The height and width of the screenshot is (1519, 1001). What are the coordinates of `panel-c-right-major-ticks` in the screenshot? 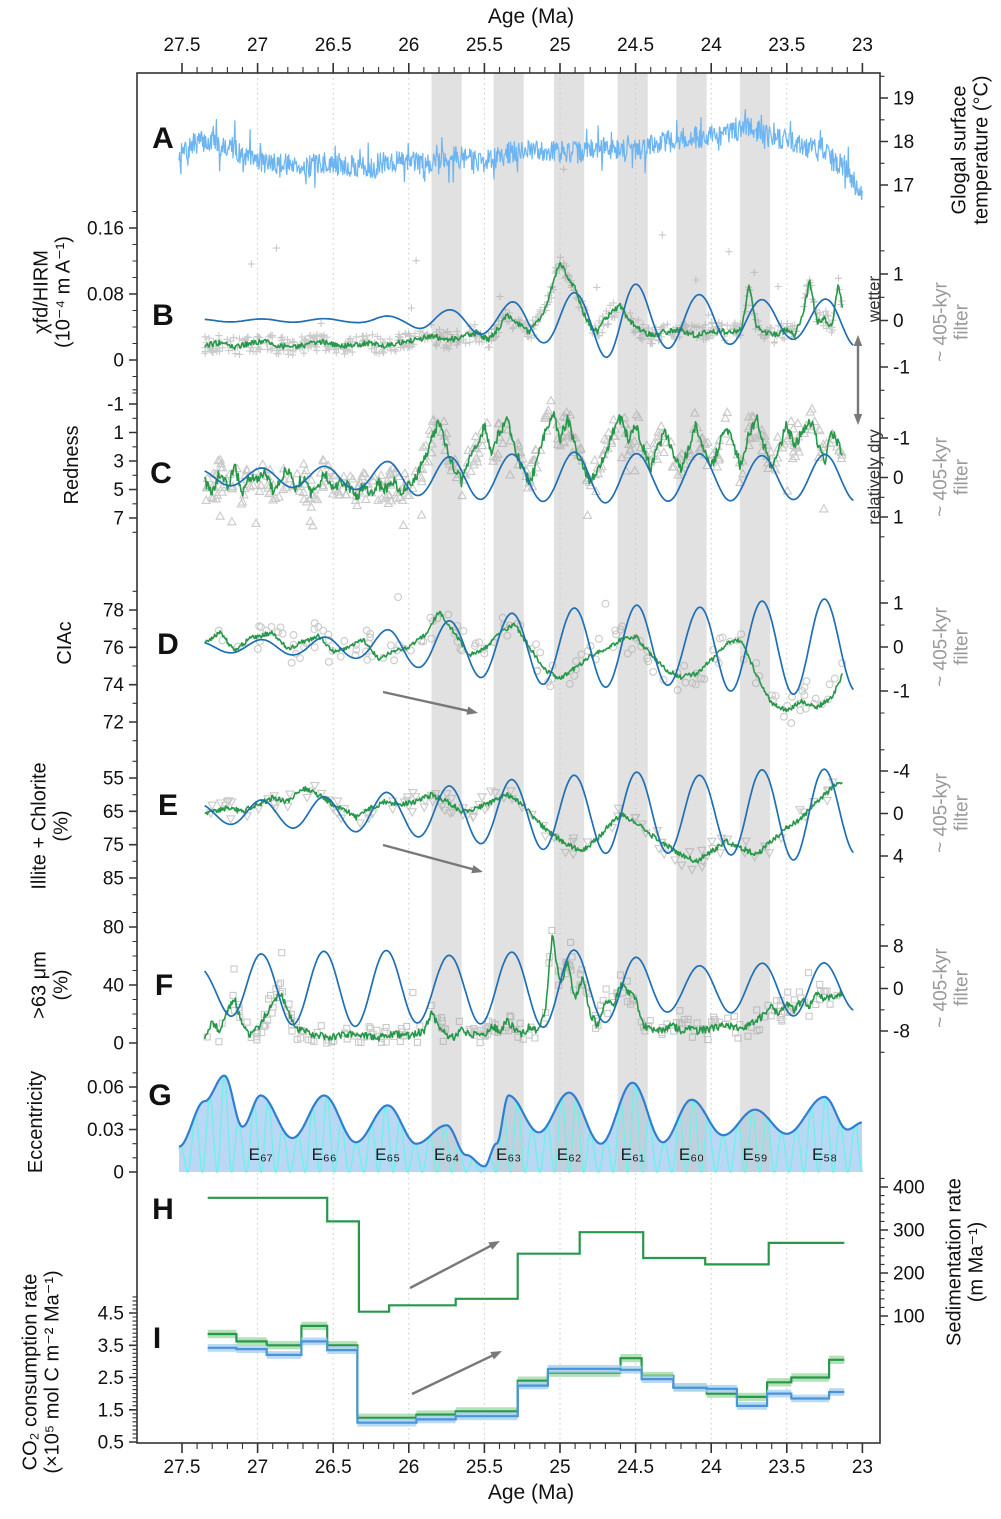 It's located at (884, 477).